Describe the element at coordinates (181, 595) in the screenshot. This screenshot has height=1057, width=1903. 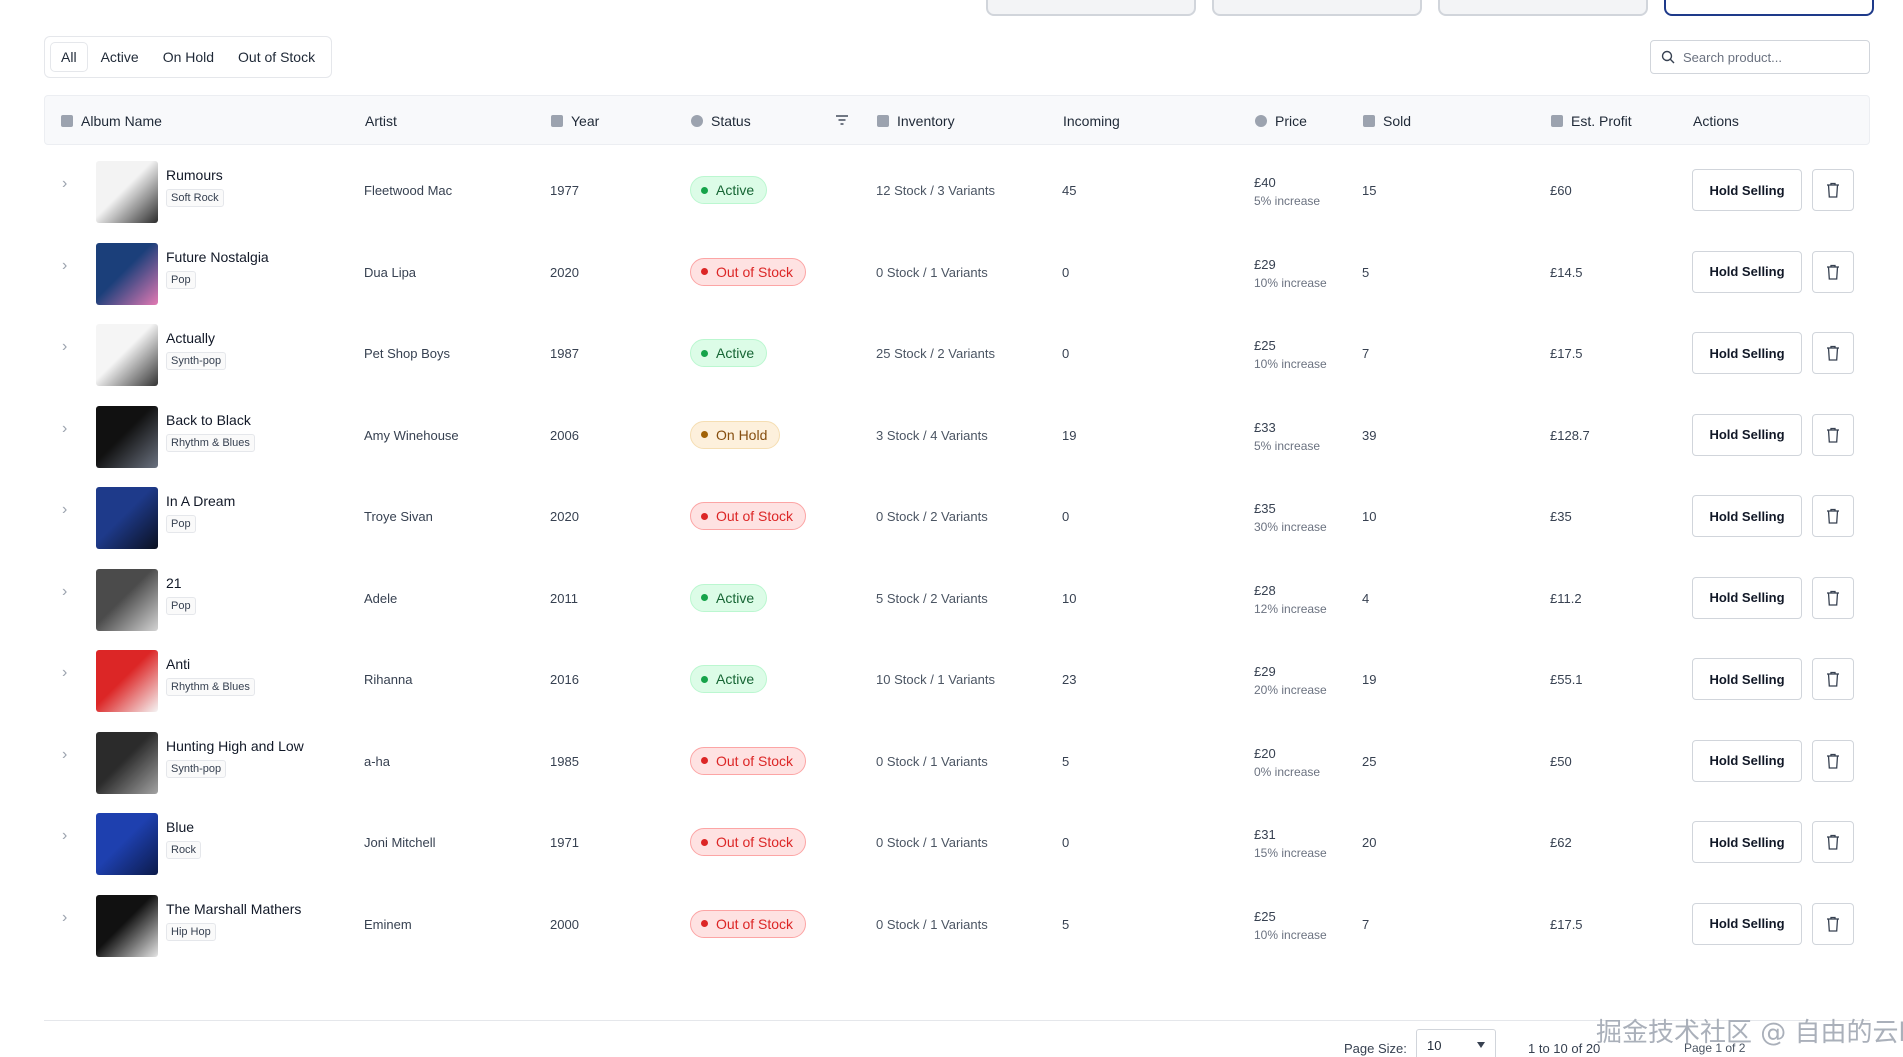
I see `album-info: 21 Pop` at that location.